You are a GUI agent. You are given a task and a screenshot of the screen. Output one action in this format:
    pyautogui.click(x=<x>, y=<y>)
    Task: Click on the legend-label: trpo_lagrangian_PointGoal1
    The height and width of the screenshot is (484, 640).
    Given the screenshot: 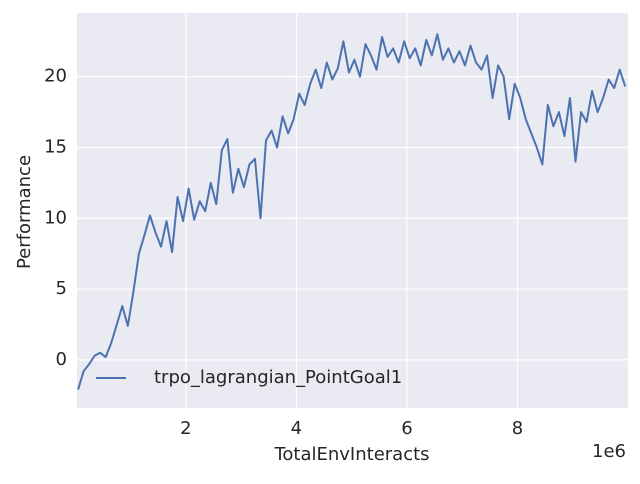 What is the action you would take?
    pyautogui.click(x=278, y=377)
    